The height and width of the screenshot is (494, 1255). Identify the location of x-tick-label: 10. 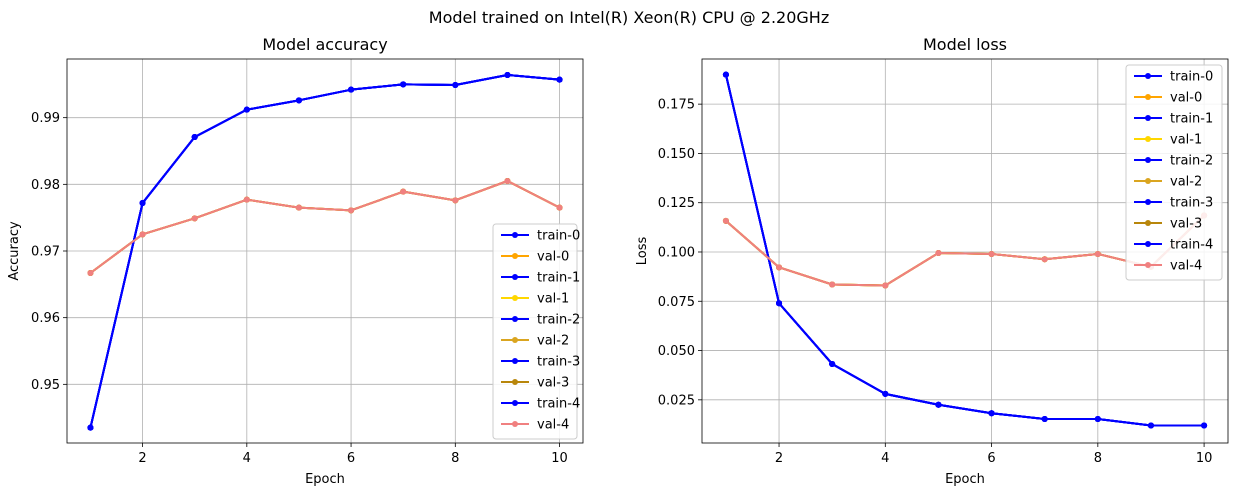
(1204, 458).